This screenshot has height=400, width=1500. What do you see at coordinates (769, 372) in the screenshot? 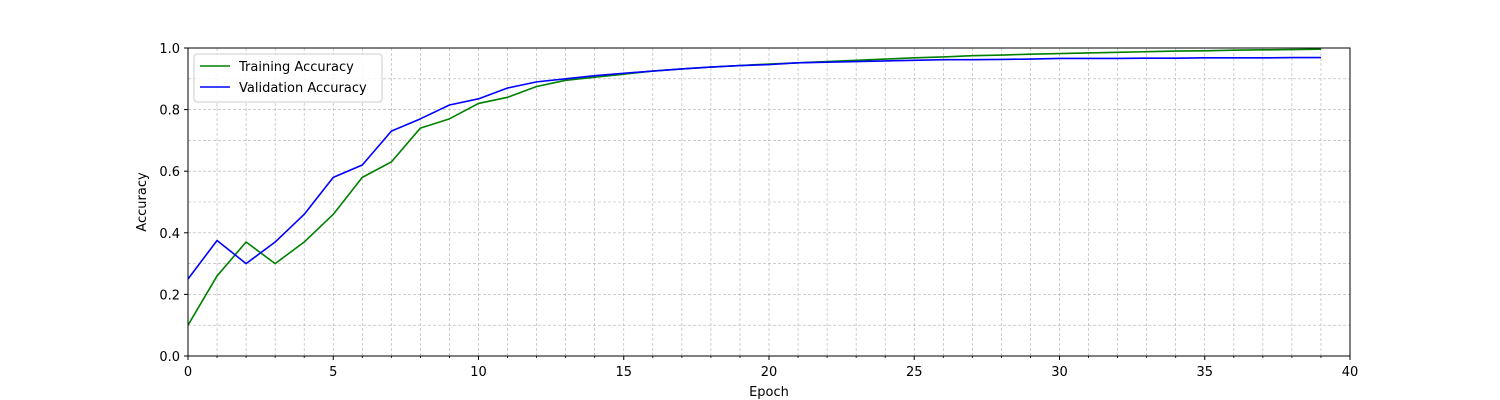
I see `x-tick-label: 20` at bounding box center [769, 372].